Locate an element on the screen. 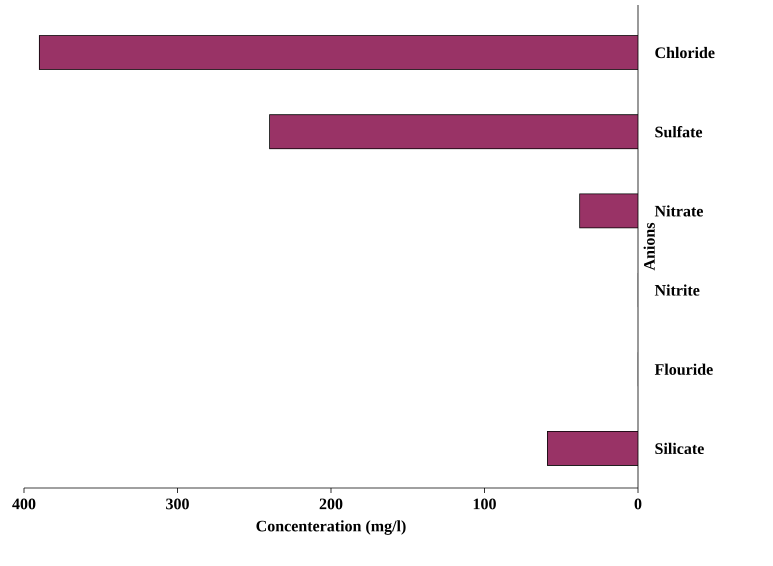  y-tick-label: Flouride is located at coordinates (683, 369).